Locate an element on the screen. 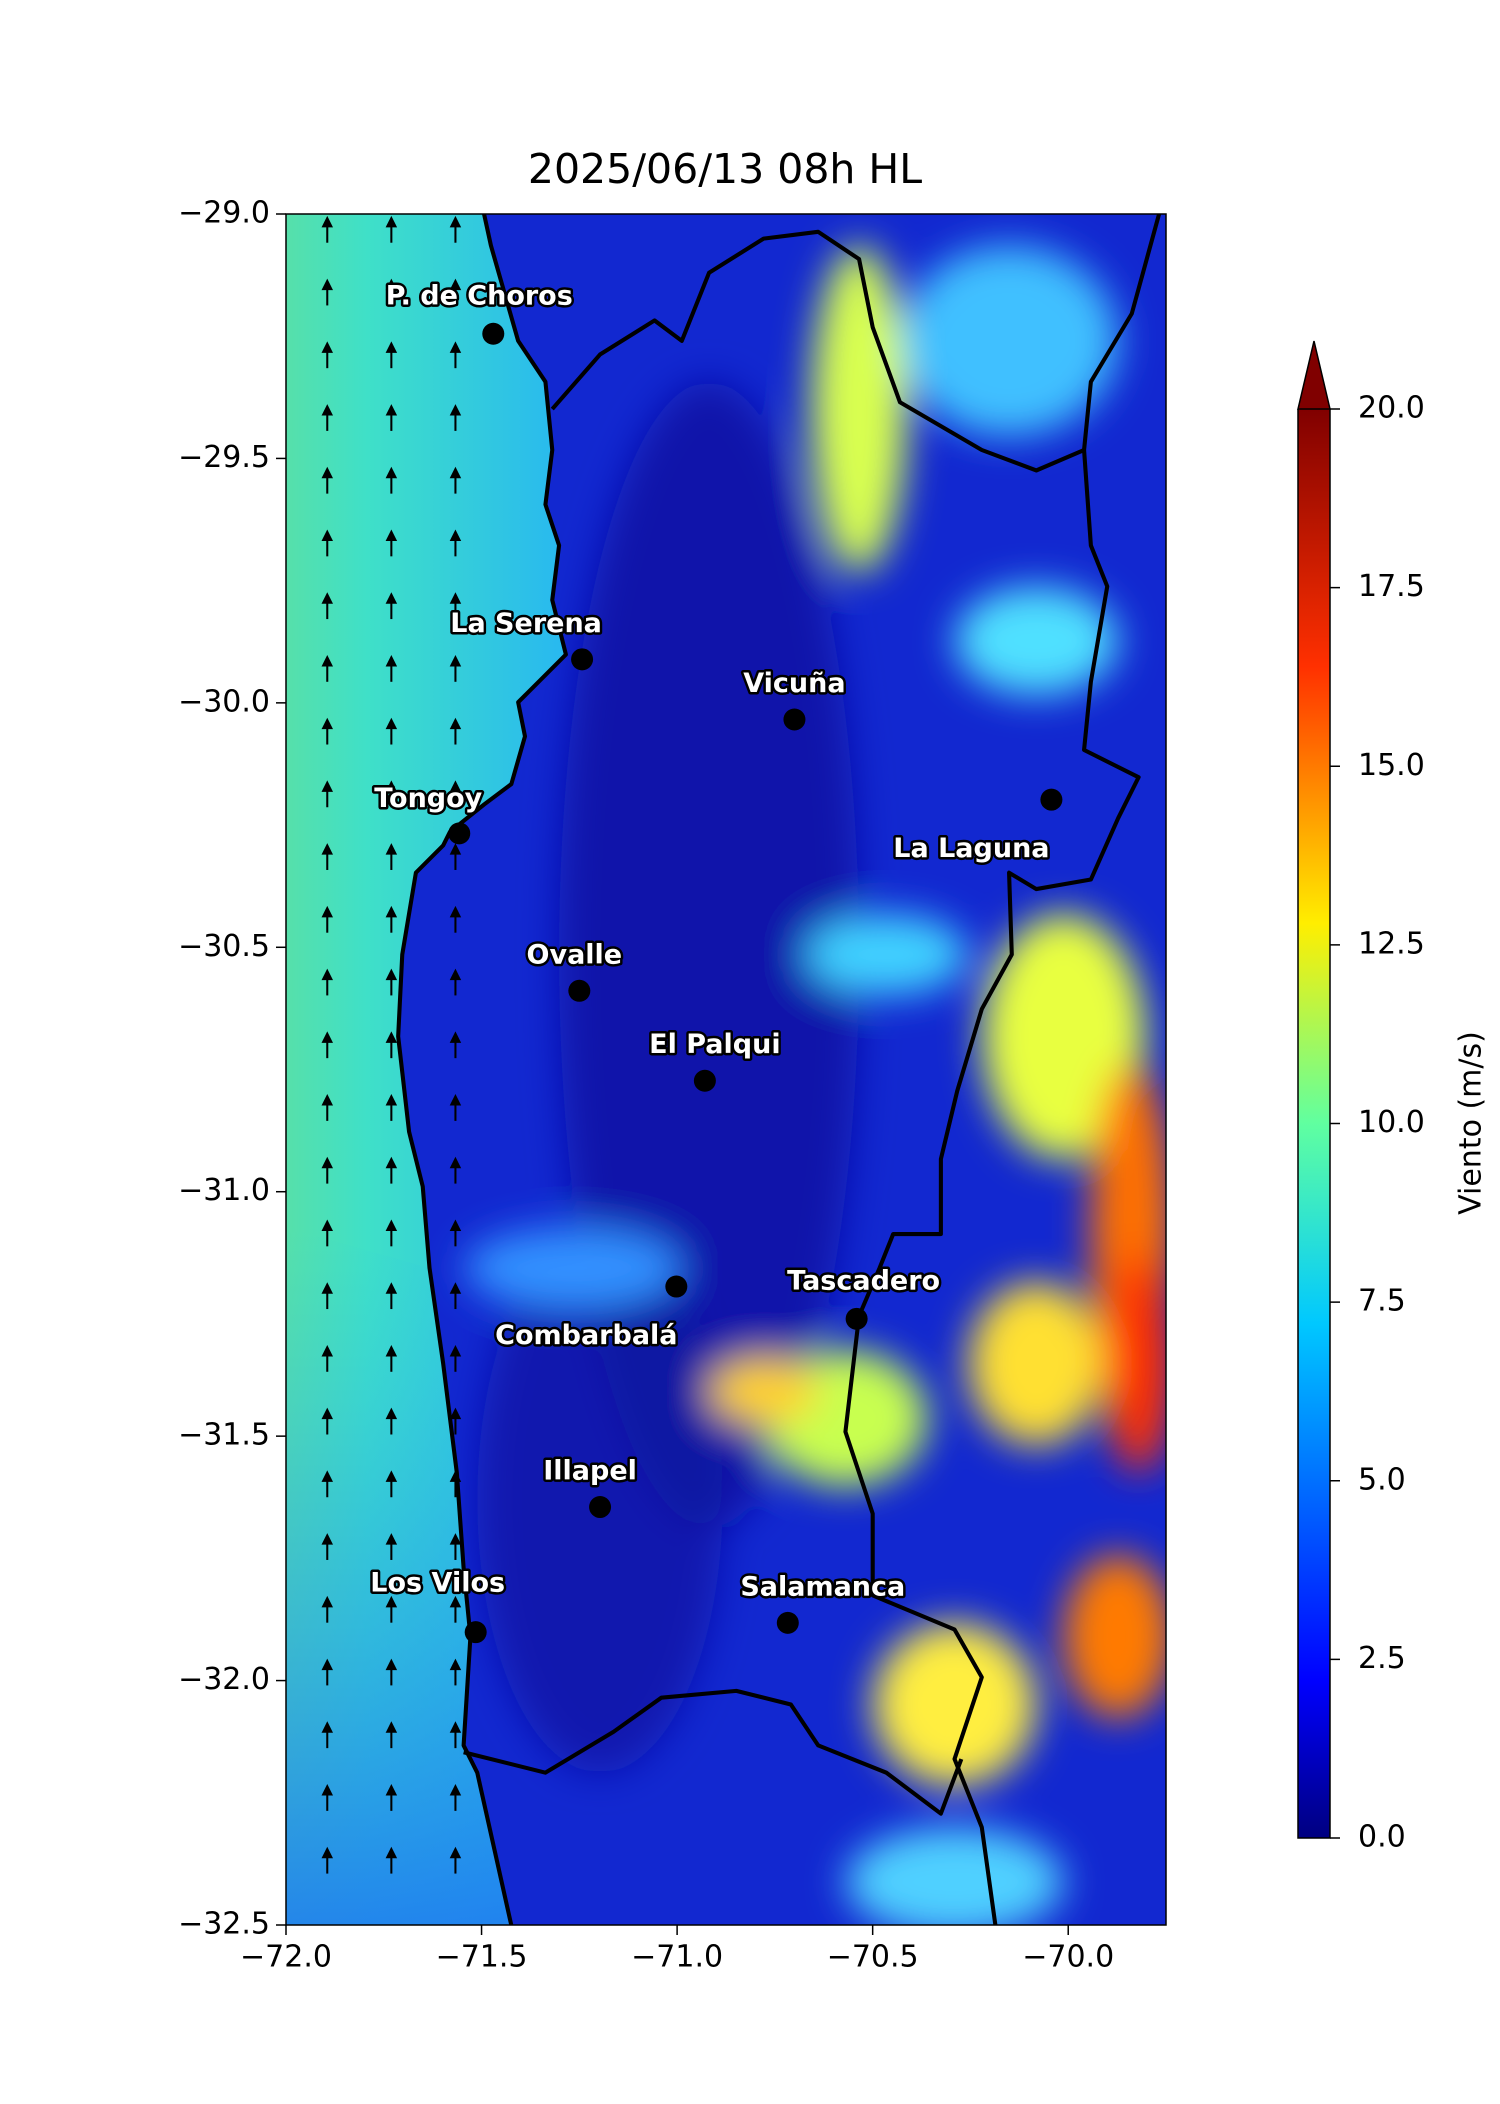 The width and height of the screenshot is (1500, 2104). y-tick-label: −32.5 is located at coordinates (224, 1924).